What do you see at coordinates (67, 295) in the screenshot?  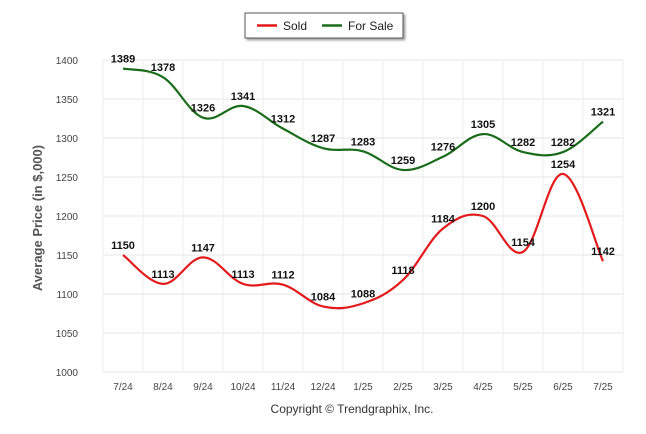 I see `y-tick-label: 1100` at bounding box center [67, 295].